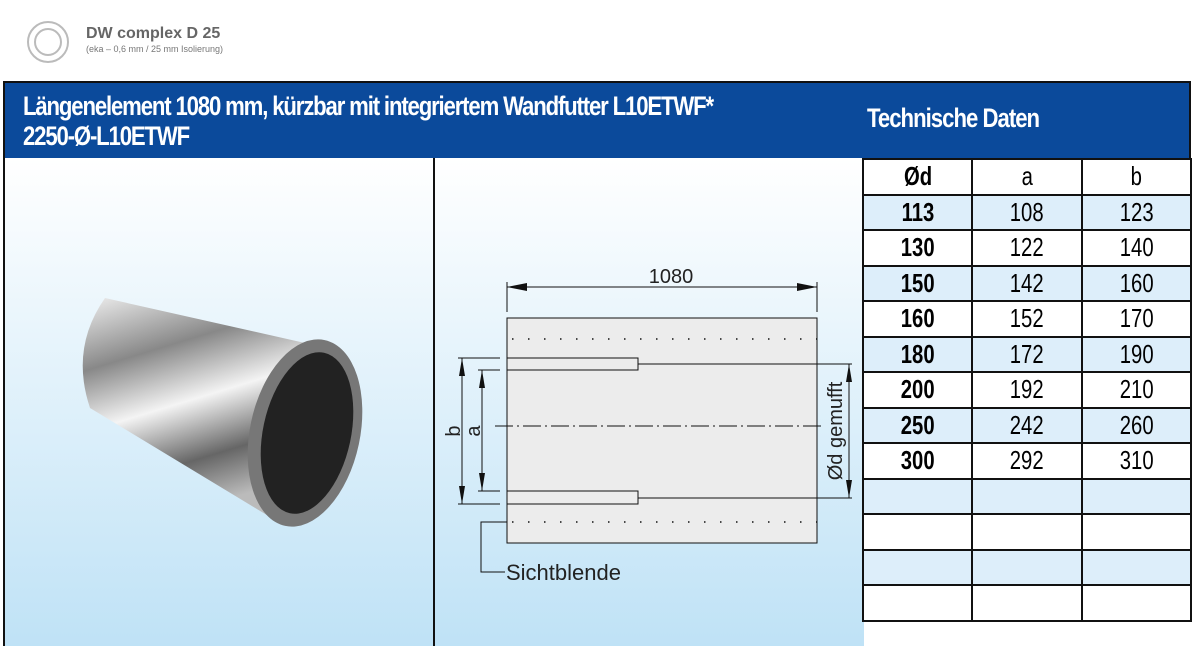 The image size is (1194, 650). I want to click on table-cell: 123, so click(1136, 211).